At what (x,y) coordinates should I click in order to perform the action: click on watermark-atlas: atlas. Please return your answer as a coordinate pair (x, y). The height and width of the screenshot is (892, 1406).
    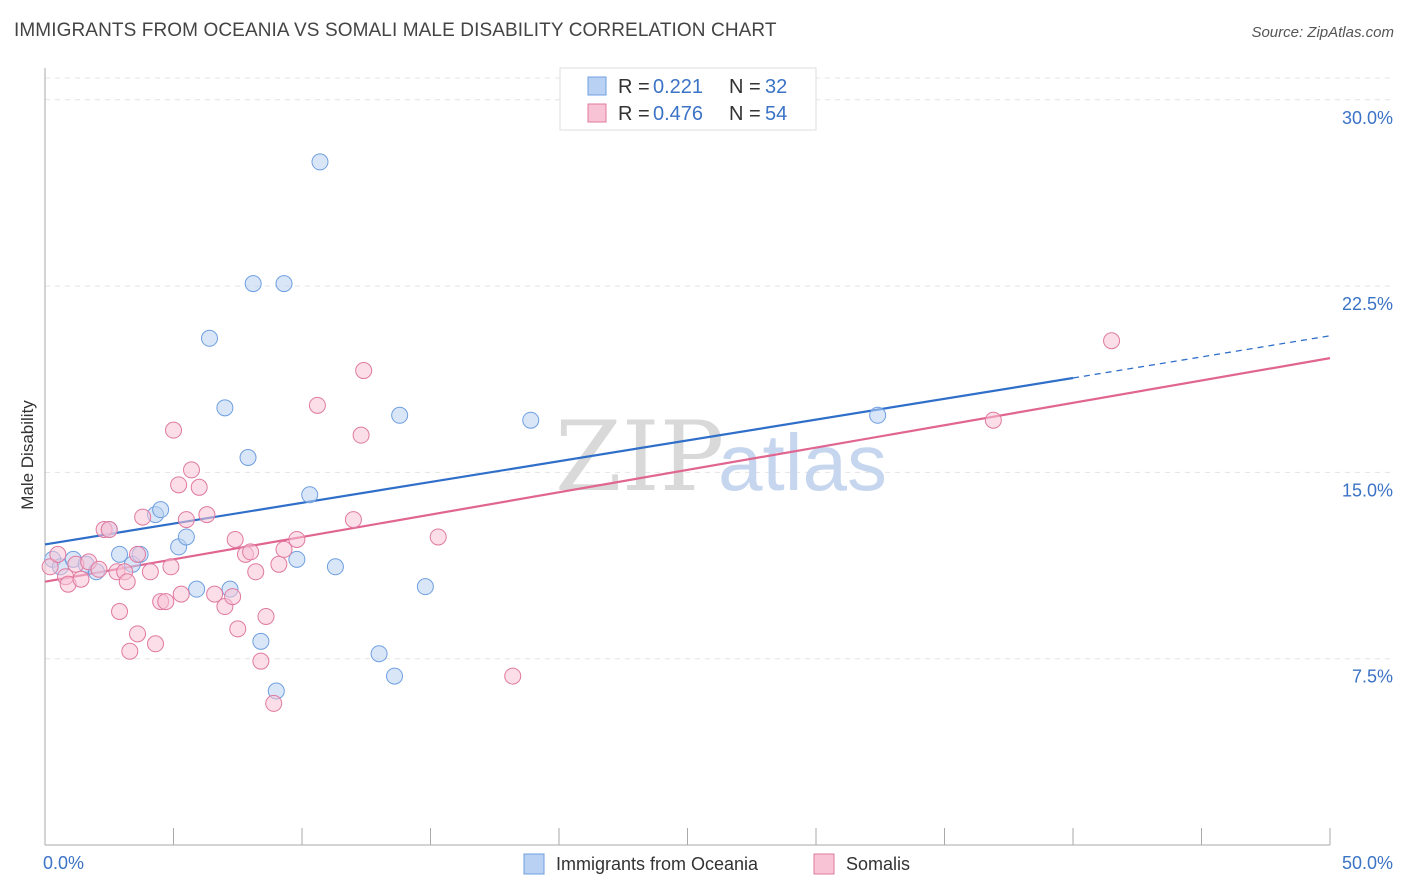
    Looking at the image, I should click on (802, 462).